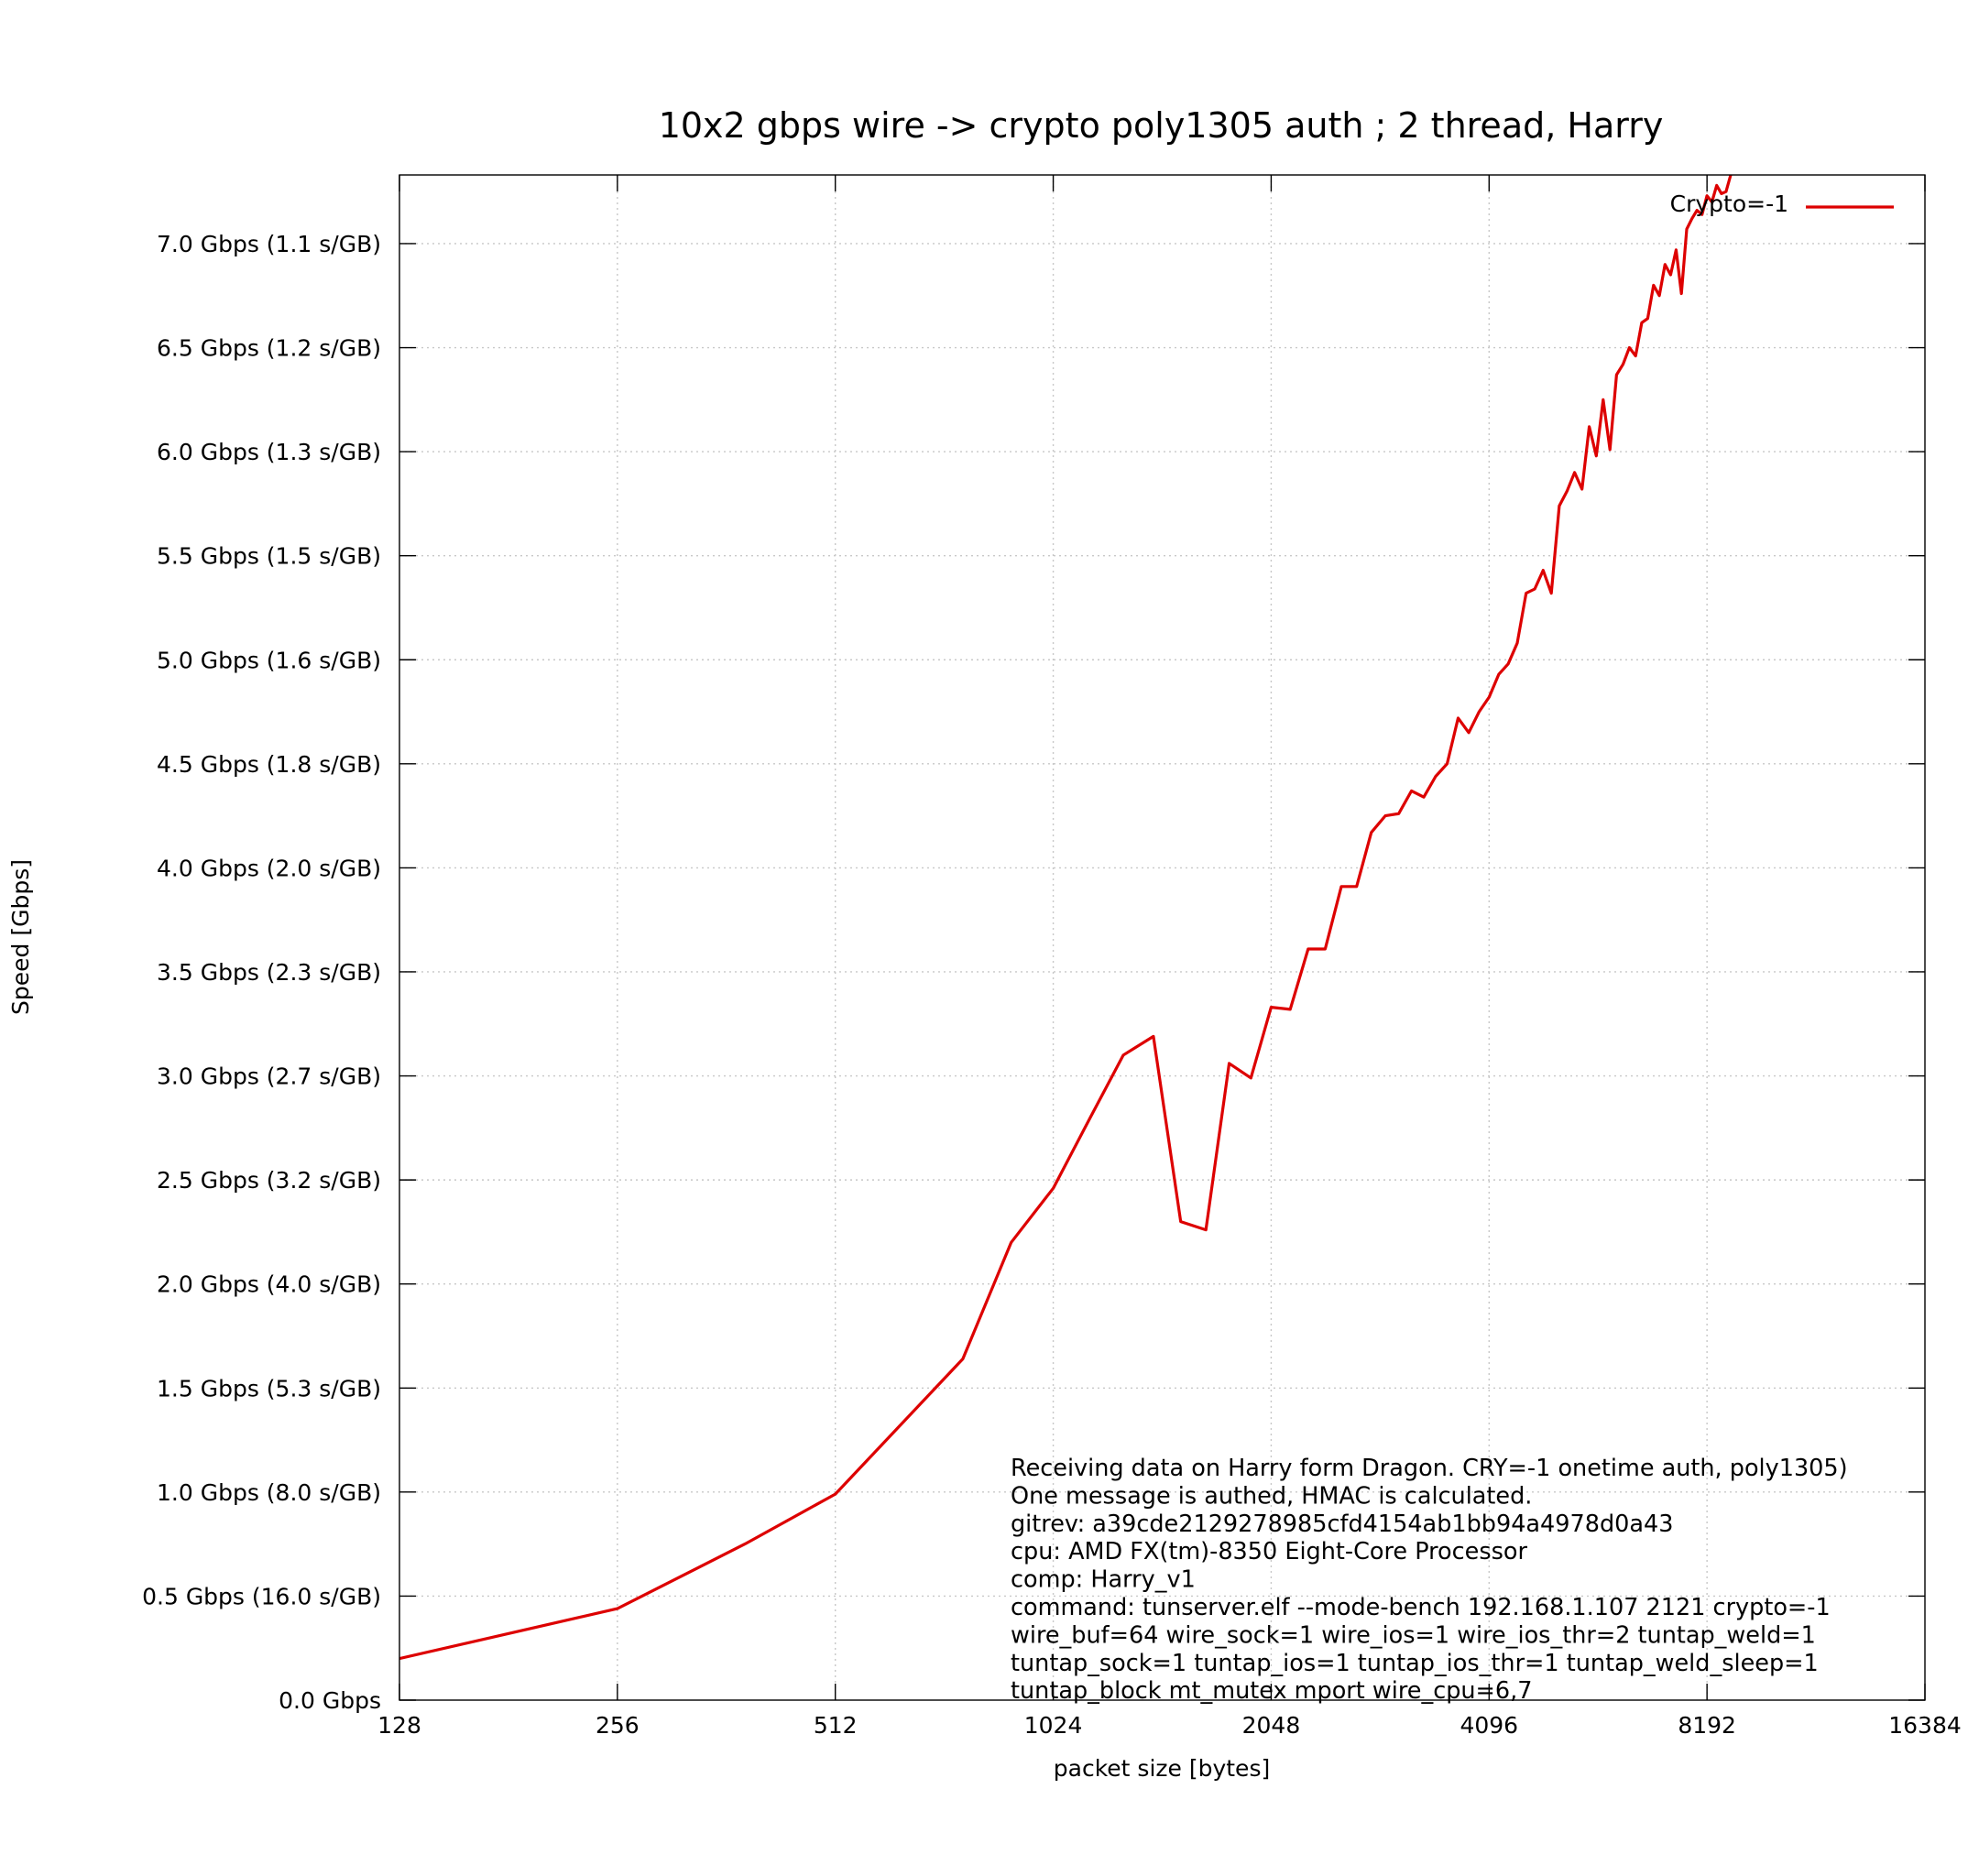  What do you see at coordinates (330, 1700) in the screenshot?
I see `y-tick-label: 0.0 Gbps` at bounding box center [330, 1700].